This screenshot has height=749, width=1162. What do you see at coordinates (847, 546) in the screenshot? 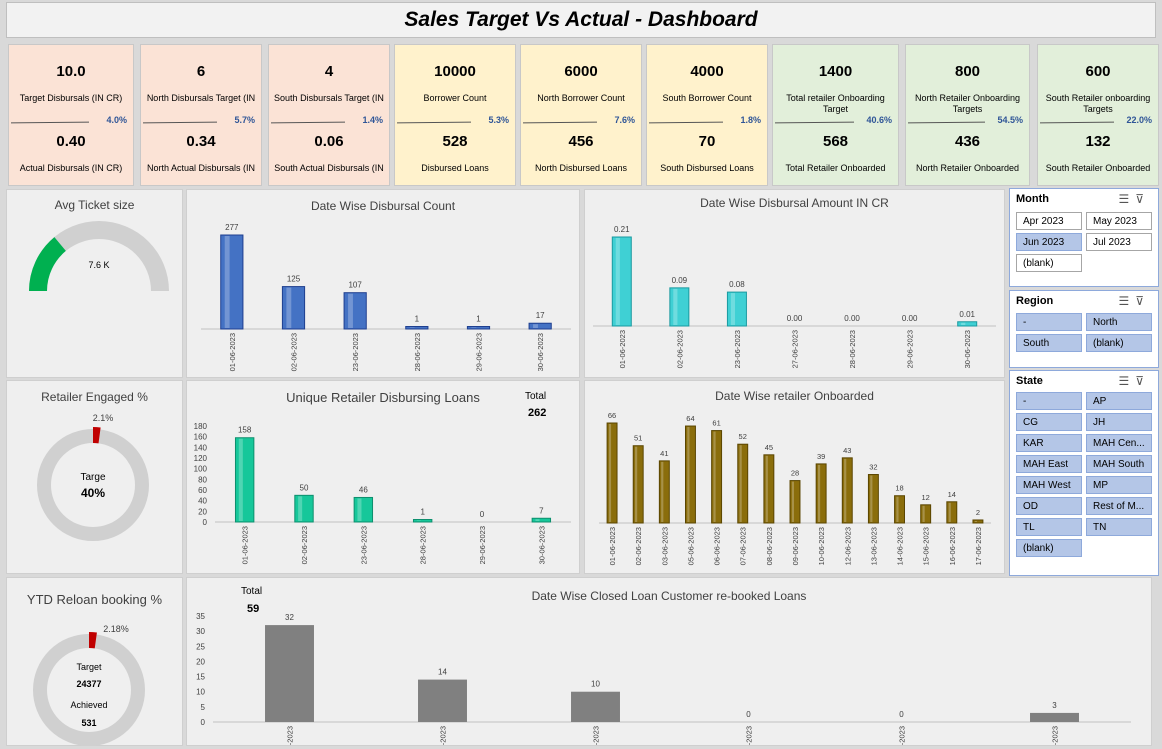
I see `x-tick-label: 12-06-2023` at bounding box center [847, 546].